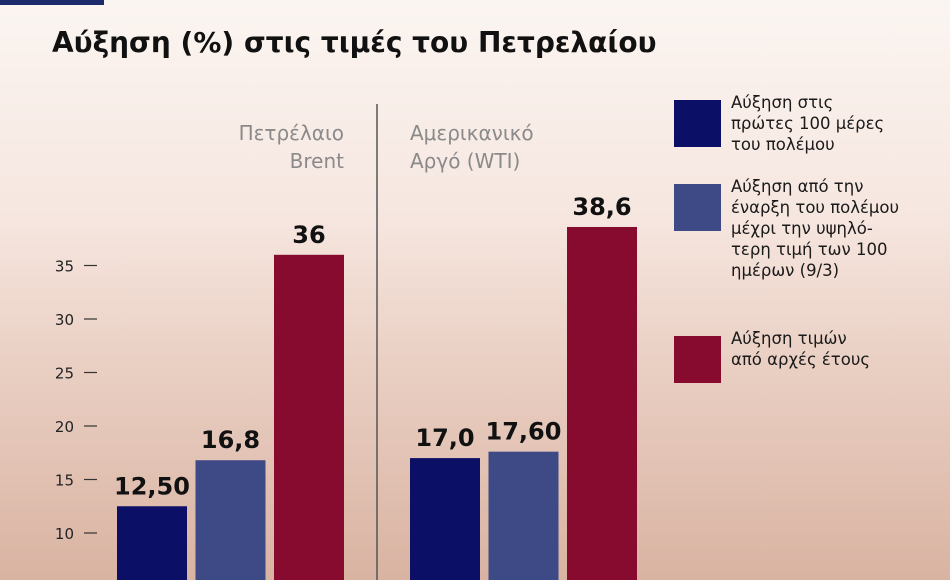 This screenshot has height=580, width=950. Describe the element at coordinates (52, 2) in the screenshot. I see `title-accent-line` at that location.